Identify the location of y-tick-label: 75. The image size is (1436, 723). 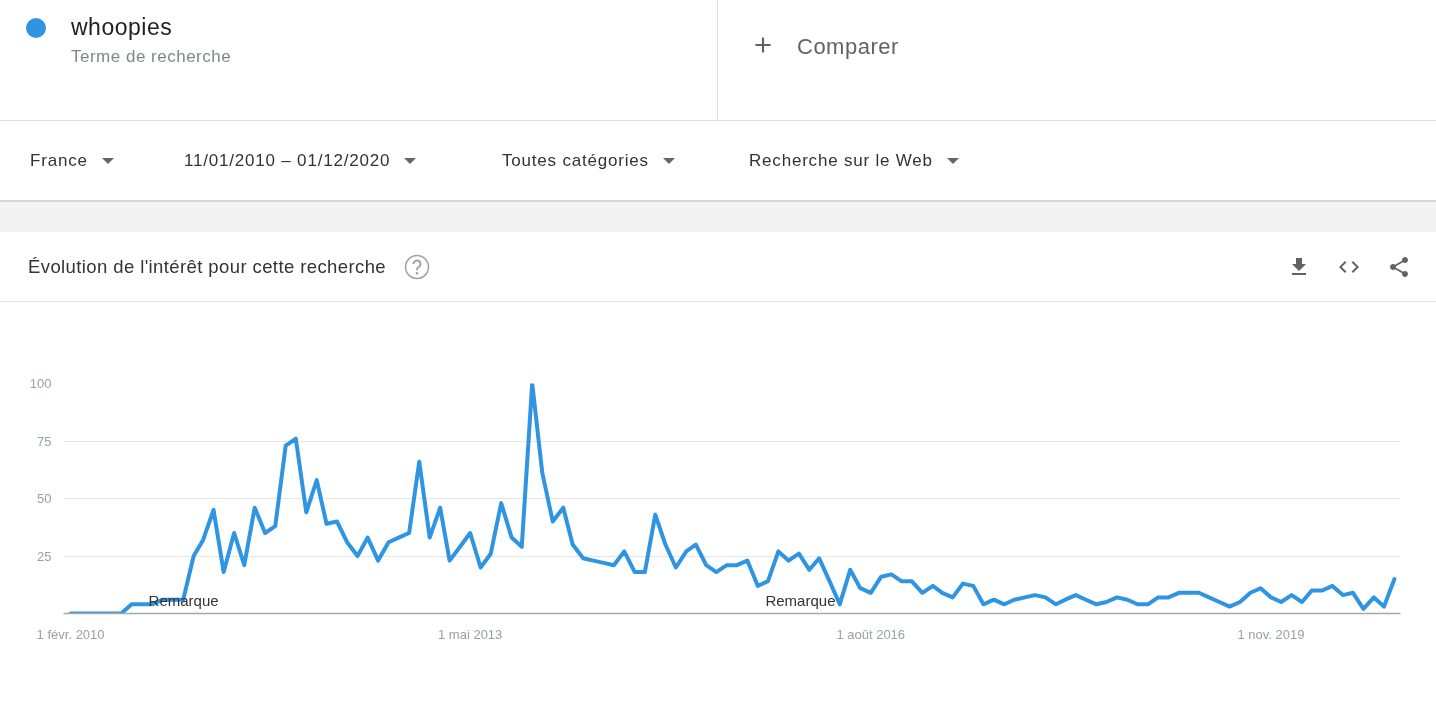
(44, 441).